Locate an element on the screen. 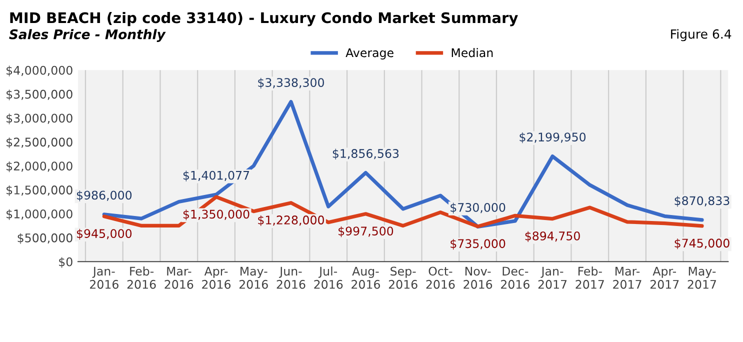  x-tick-label: Apr- 2016 is located at coordinates (216, 277).